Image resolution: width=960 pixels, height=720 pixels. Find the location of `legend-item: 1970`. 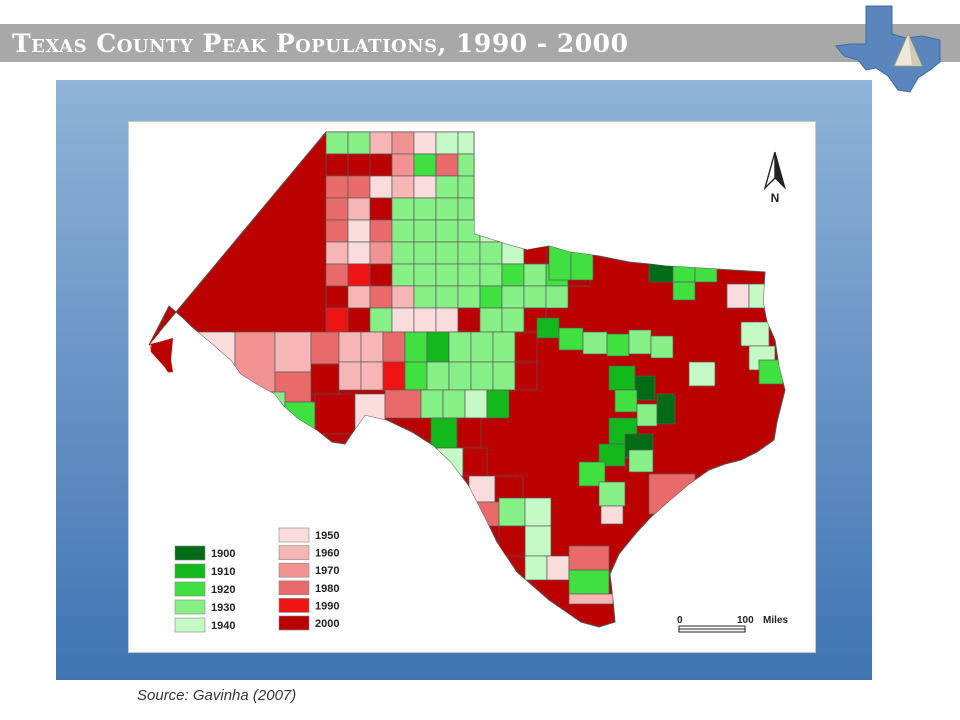

legend-item: 1970 is located at coordinates (308, 570).